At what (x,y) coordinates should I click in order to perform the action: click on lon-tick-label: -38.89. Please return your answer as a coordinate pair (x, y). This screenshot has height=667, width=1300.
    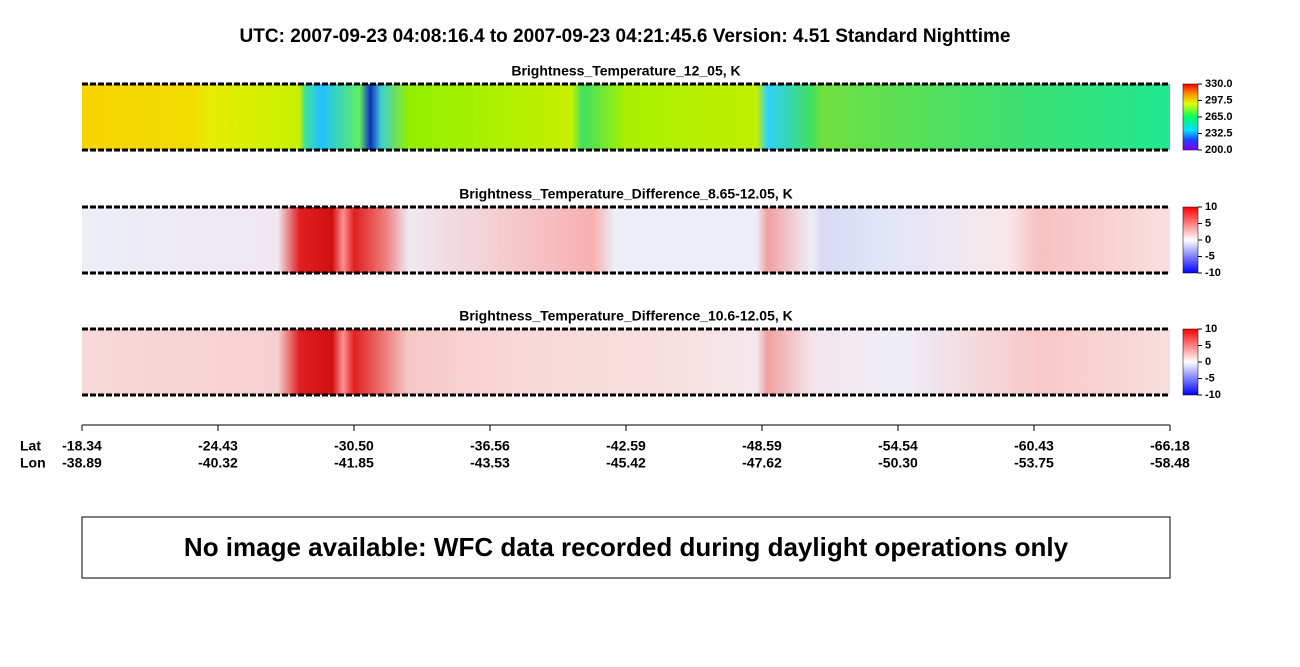
    Looking at the image, I should click on (82, 463).